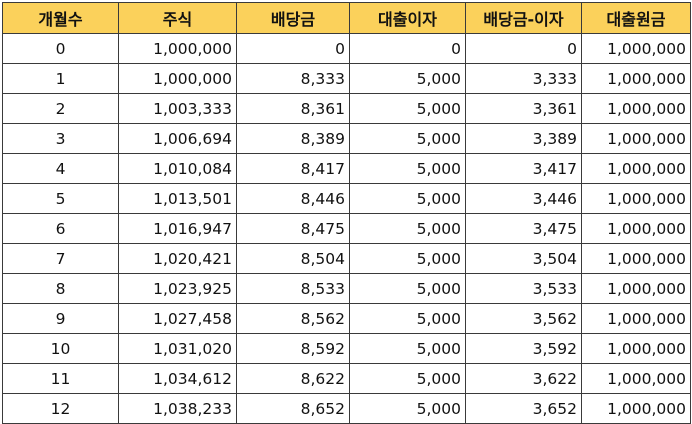 This screenshot has height=424, width=692. What do you see at coordinates (60, 378) in the screenshot?
I see `cell-months: 11` at bounding box center [60, 378].